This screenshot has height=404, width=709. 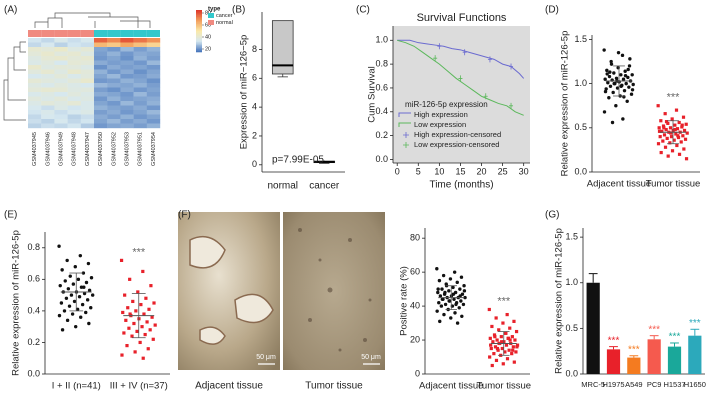 What do you see at coordinates (552, 10) in the screenshot?
I see `panel-label: (D)` at bounding box center [552, 10].